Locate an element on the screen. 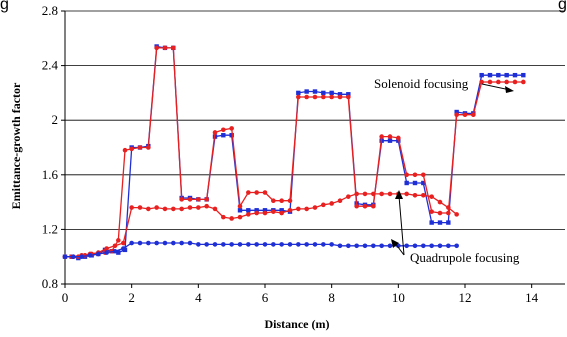  x-tick-label: 14 is located at coordinates (532, 297).